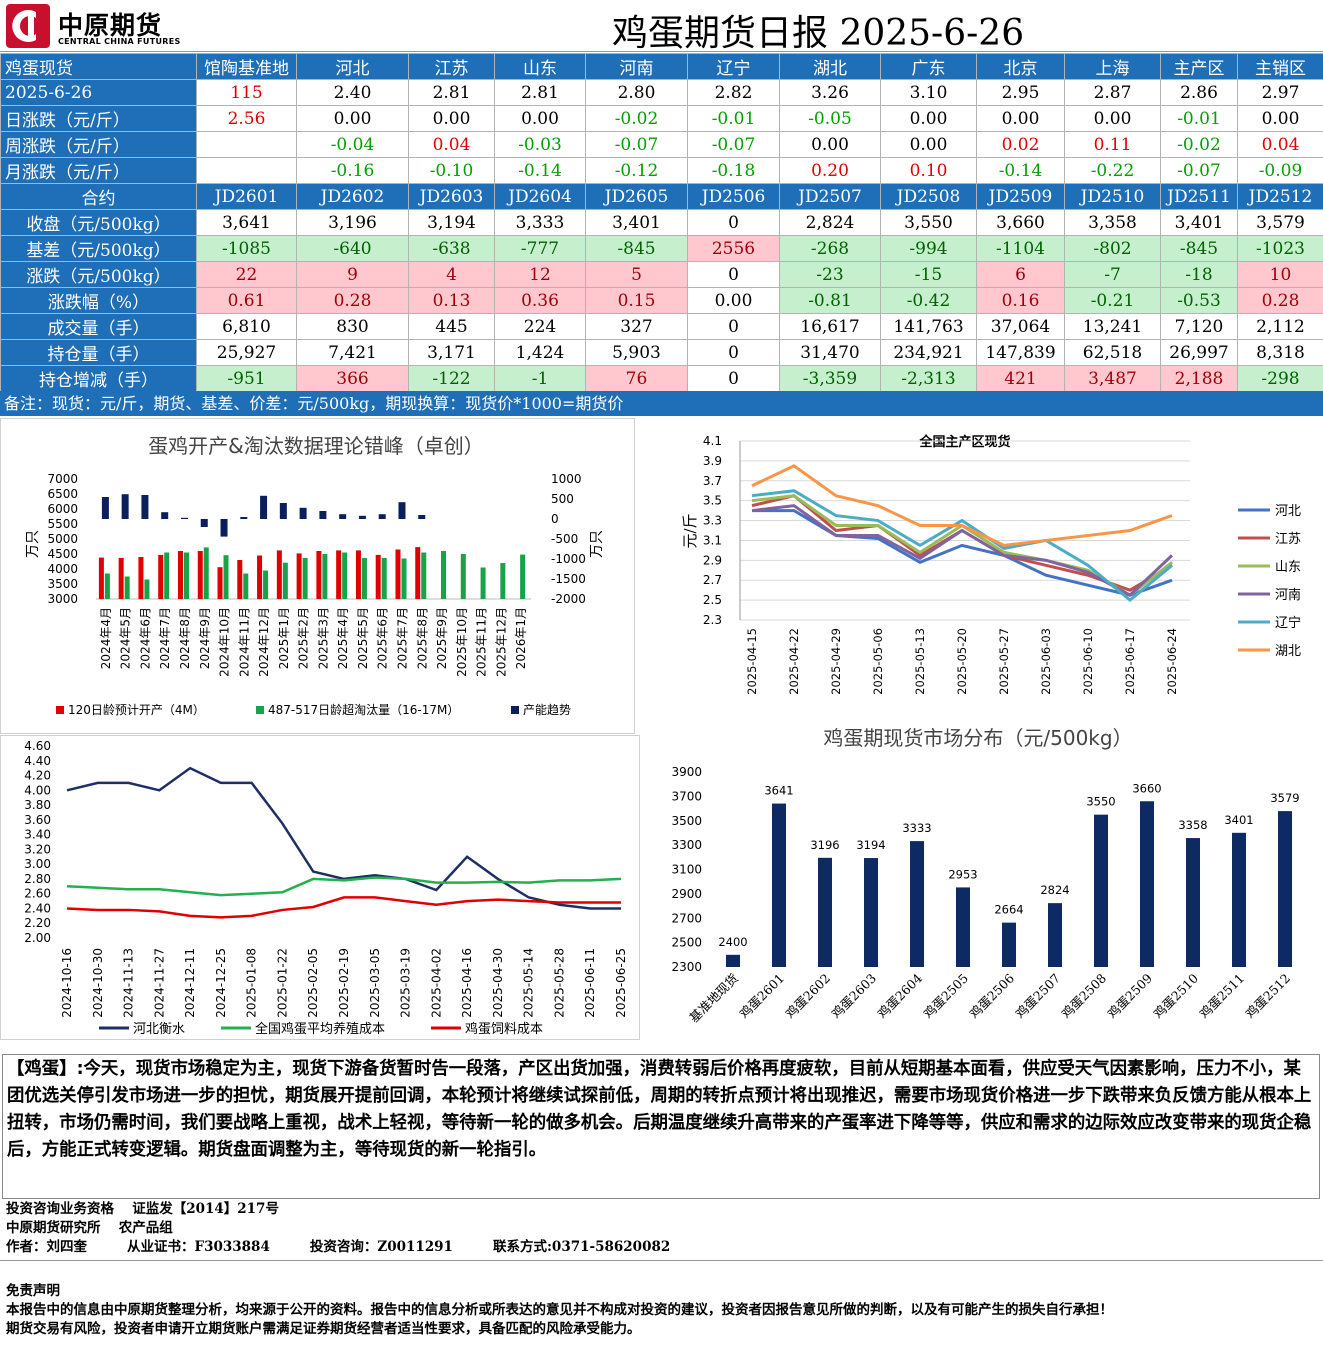  Describe the element at coordinates (712, 441) in the screenshot. I see `axis-tick-label: 4.1` at that location.